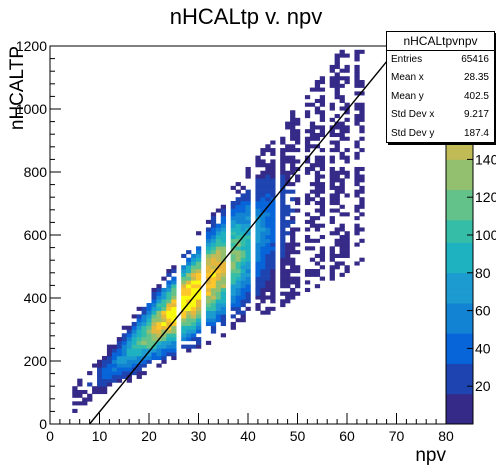 The image size is (496, 472). What do you see at coordinates (36, 172) in the screenshot?
I see `y-tick-label: 800` at bounding box center [36, 172].